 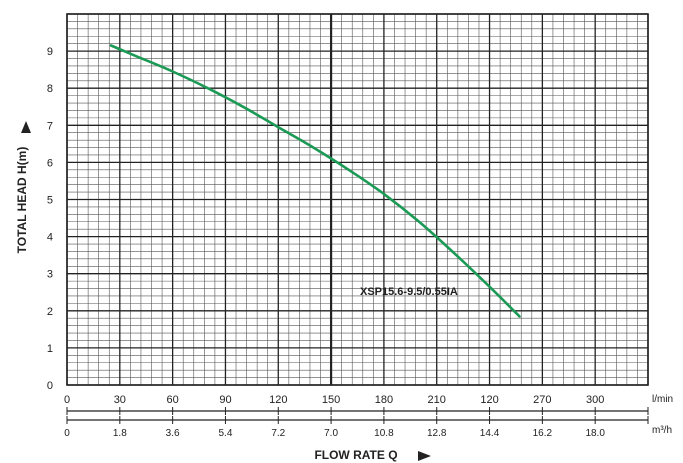 I want to click on x-axis-arrow-icon, so click(x=424, y=456).